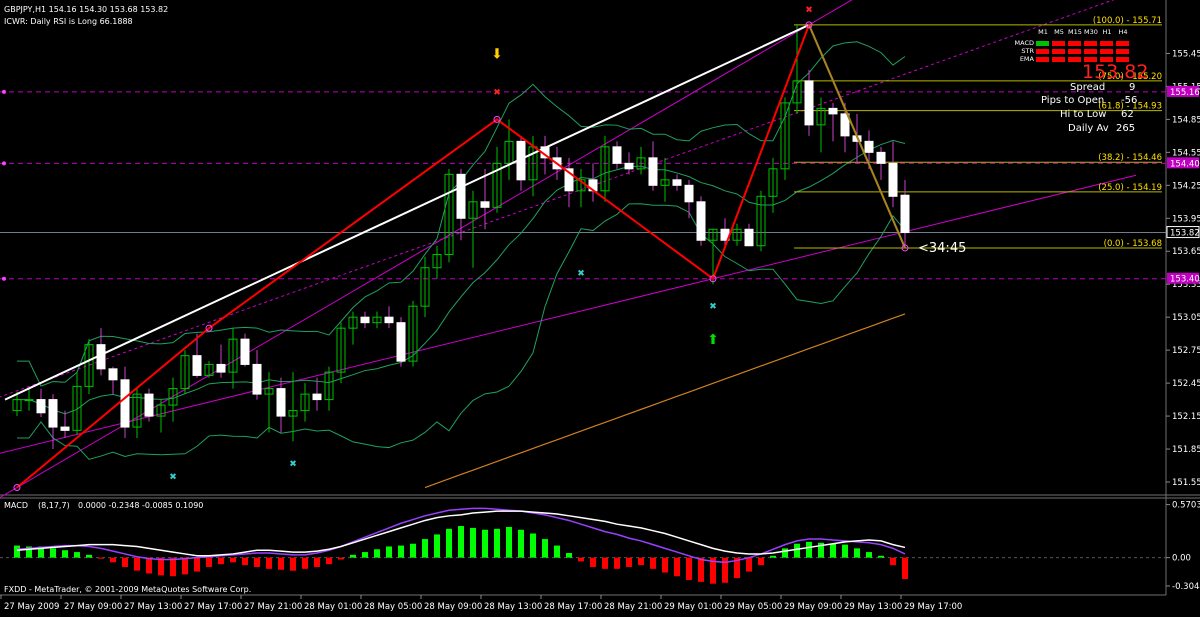  What do you see at coordinates (1083, 114) in the screenshot?
I see `hilow-label: Hi to Low` at bounding box center [1083, 114].